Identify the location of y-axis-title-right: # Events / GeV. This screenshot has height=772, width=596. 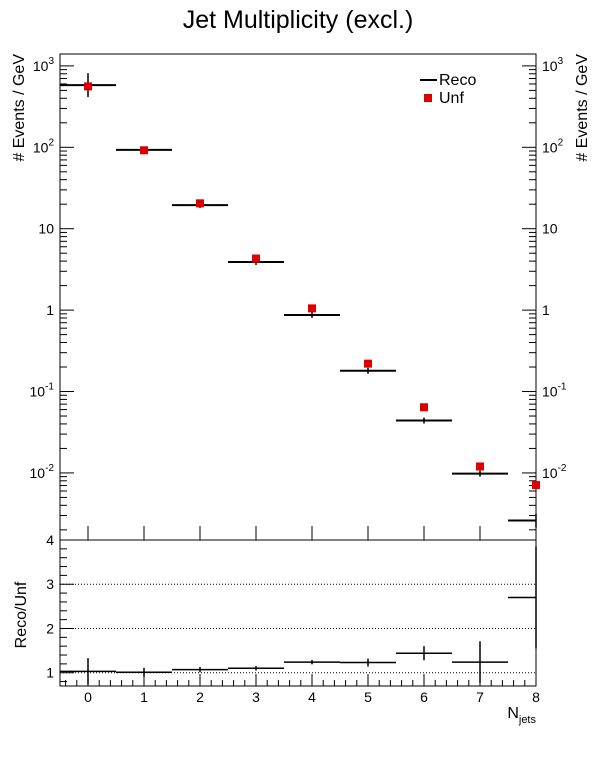
(582, 108).